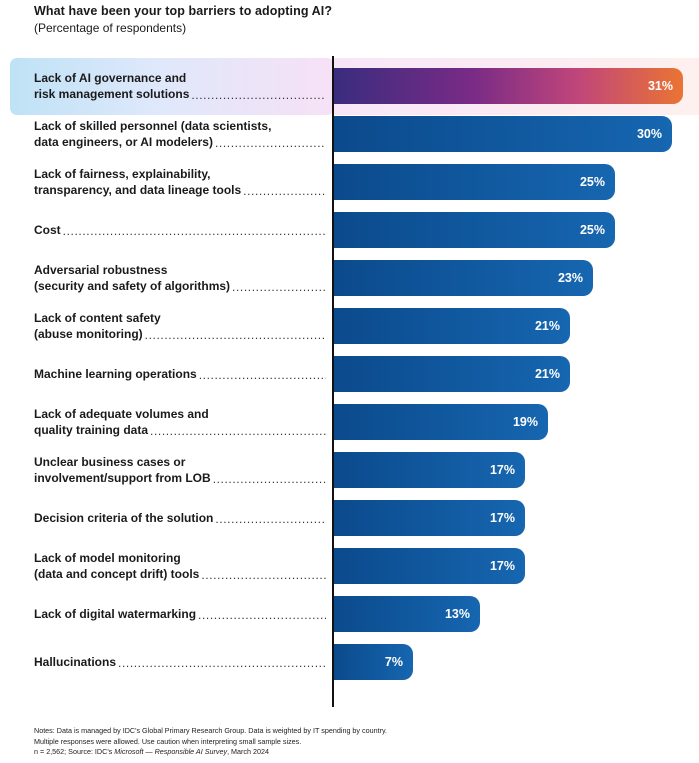  What do you see at coordinates (91, 430) in the screenshot?
I see `category-label-text: quality training data` at bounding box center [91, 430].